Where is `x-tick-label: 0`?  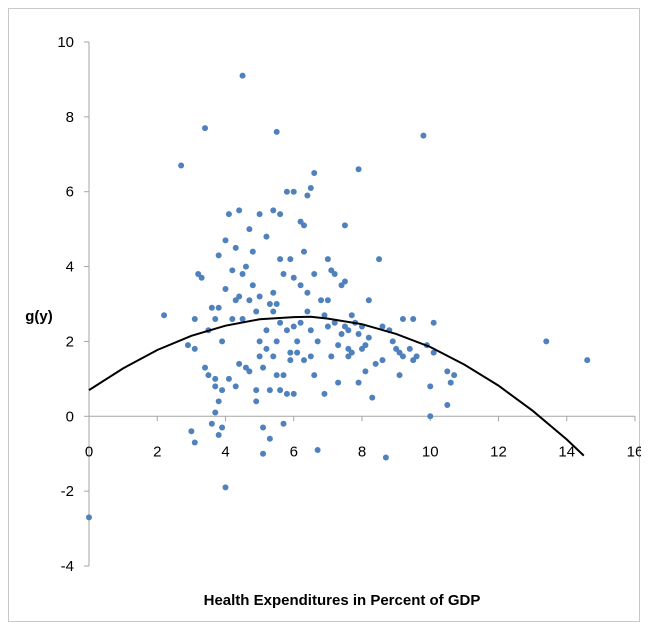
x-tick-label: 0 is located at coordinates (89, 451).